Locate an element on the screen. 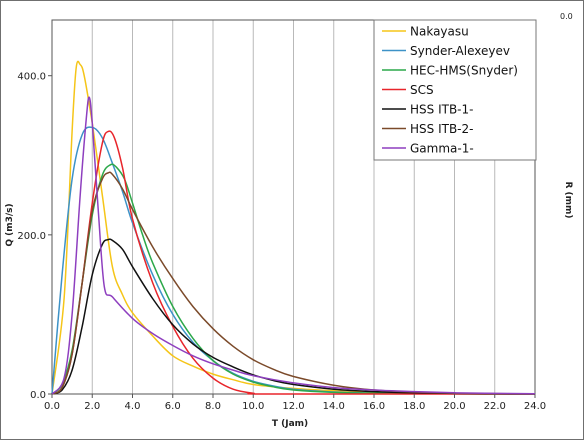 The width and height of the screenshot is (584, 440). y-tick-label: 0.0 is located at coordinates (38, 395).